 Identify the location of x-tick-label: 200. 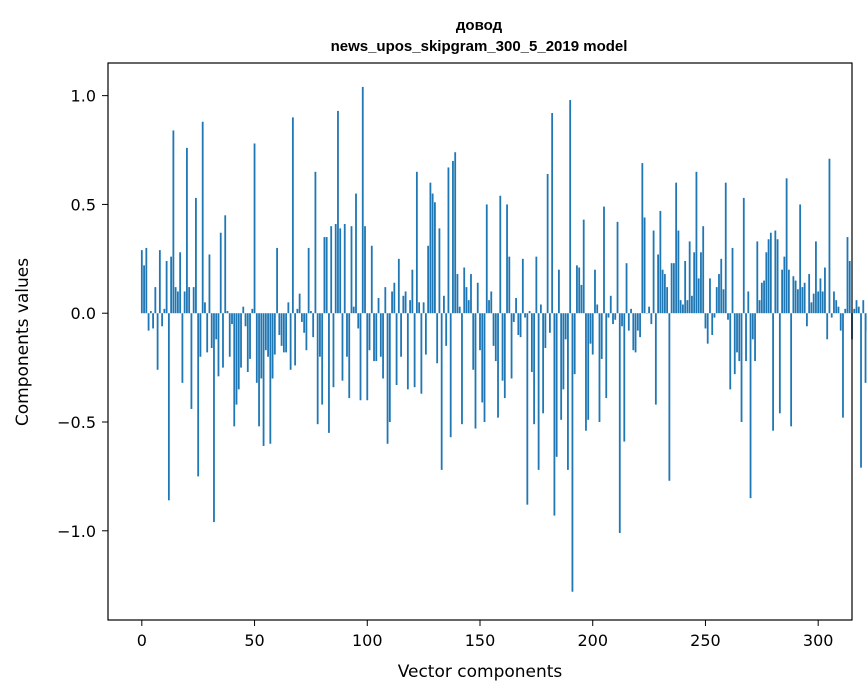
(592, 640).